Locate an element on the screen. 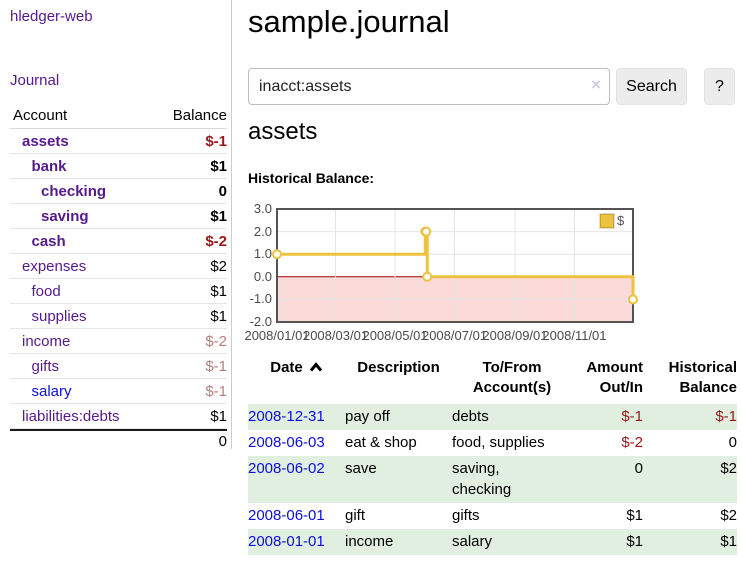 The image size is (742, 582). search-input is located at coordinates (429, 86).